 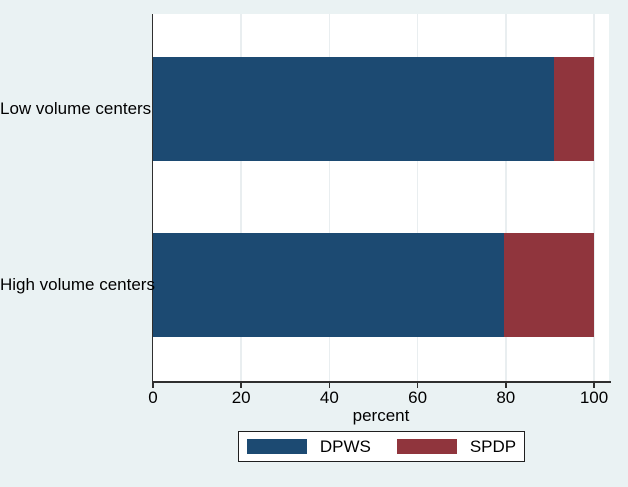 I want to click on category-label: High volume centers, so click(x=77, y=284).